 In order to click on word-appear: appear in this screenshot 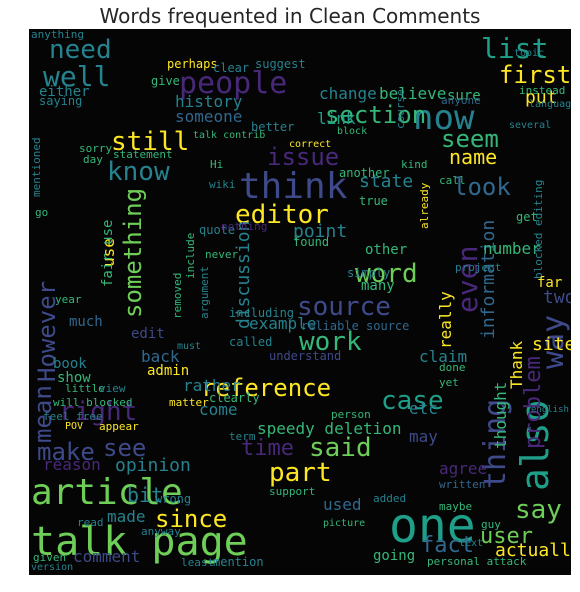, I will do `click(119, 426)`.